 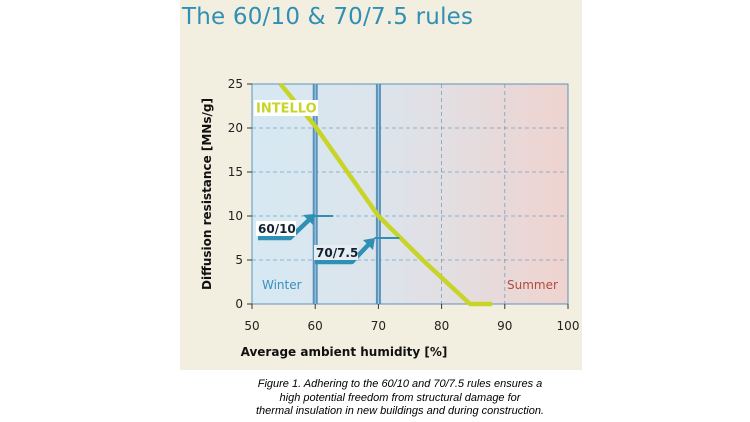 What do you see at coordinates (240, 194) in the screenshot?
I see `y-ticks: 0 5 10 15 20 25` at bounding box center [240, 194].